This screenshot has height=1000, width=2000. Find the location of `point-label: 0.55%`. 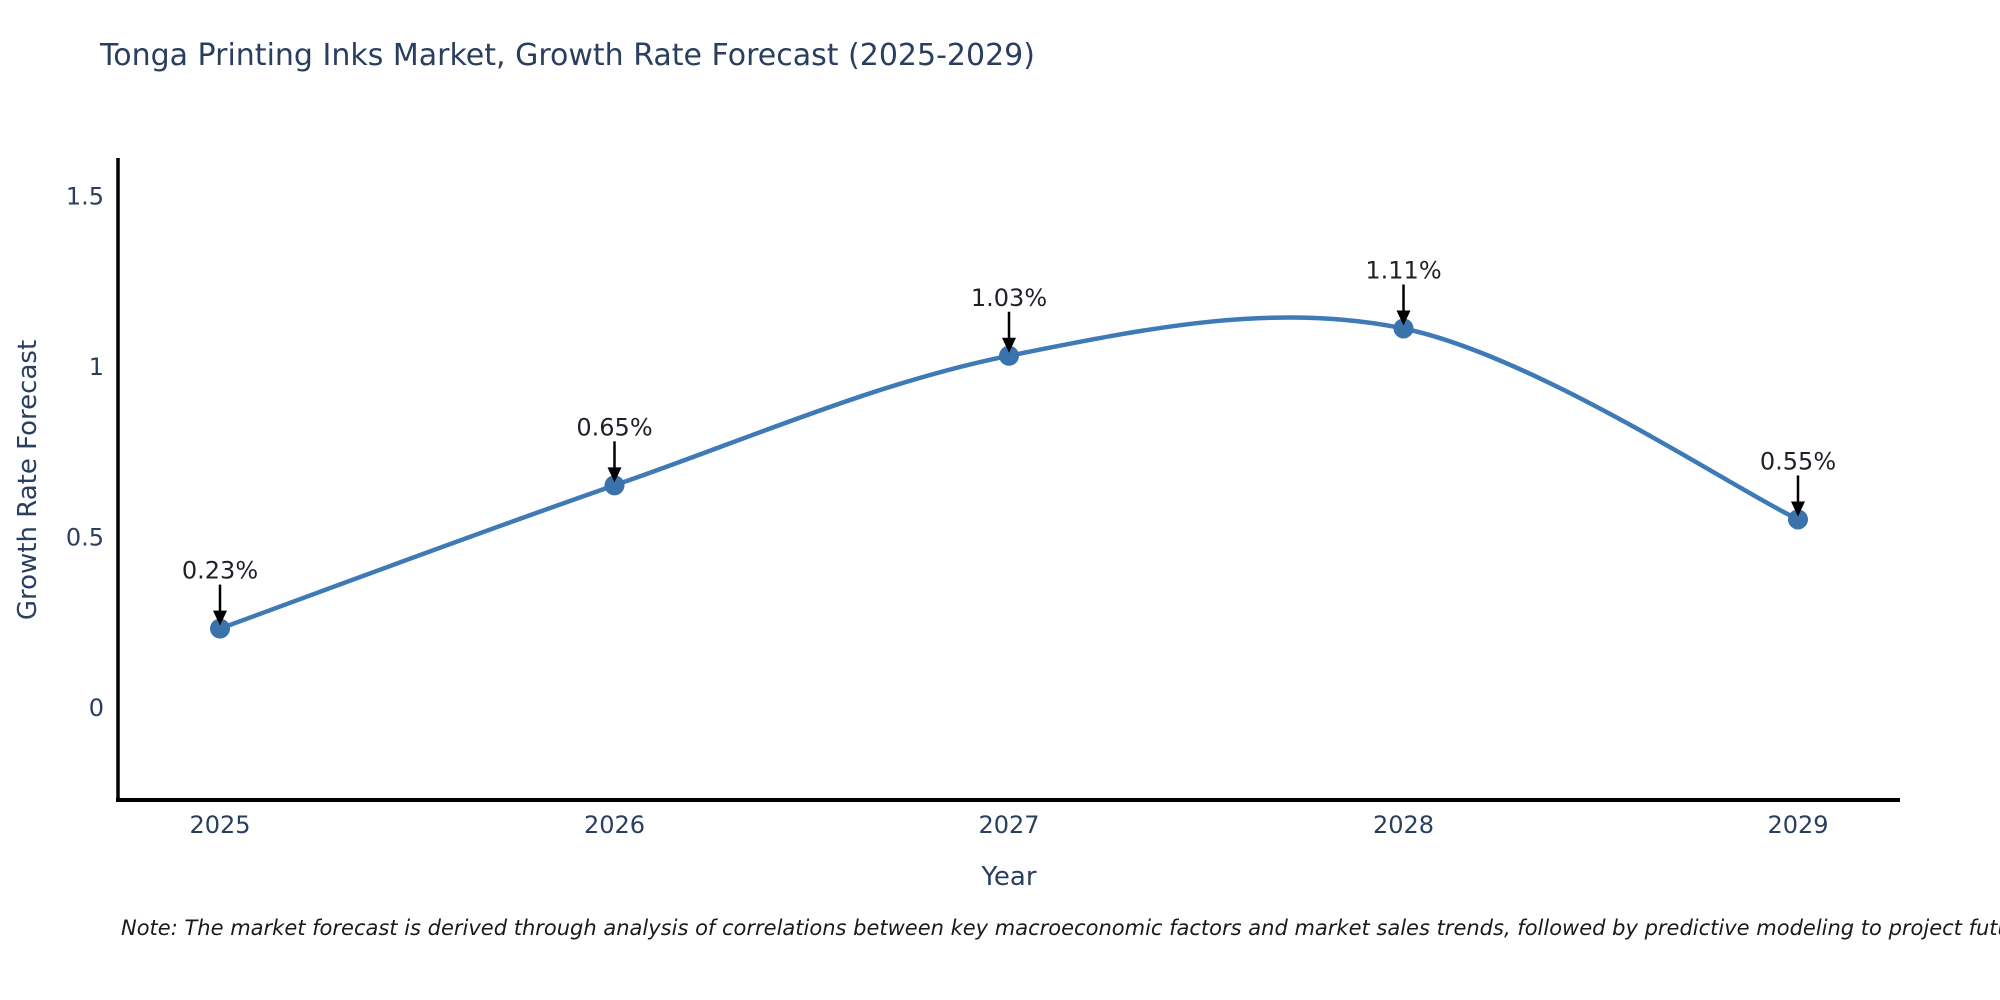

point-label: 0.55% is located at coordinates (1798, 461).